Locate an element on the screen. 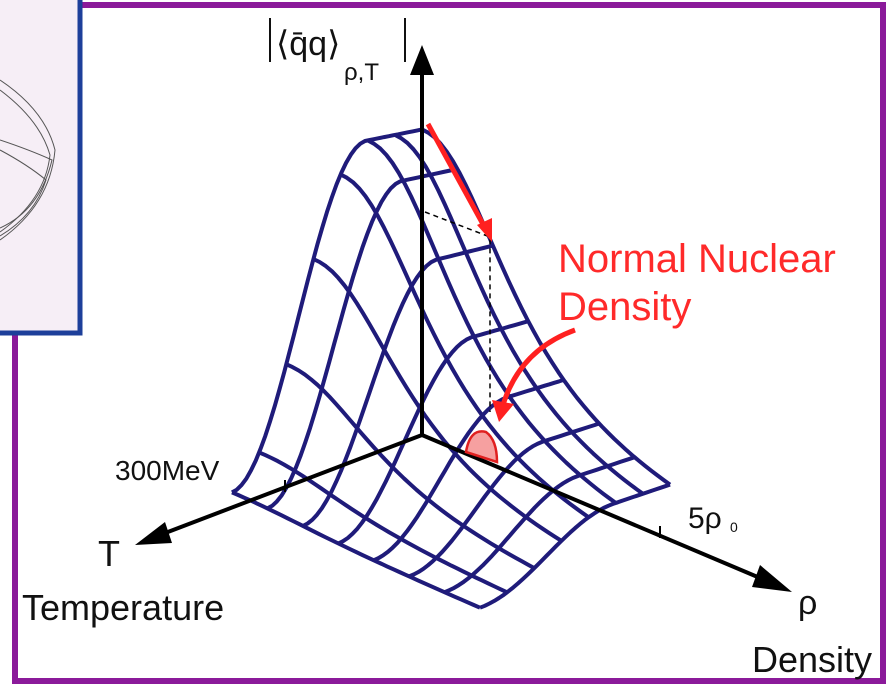  annotation-line: Normal Nuclear is located at coordinates (697, 259).